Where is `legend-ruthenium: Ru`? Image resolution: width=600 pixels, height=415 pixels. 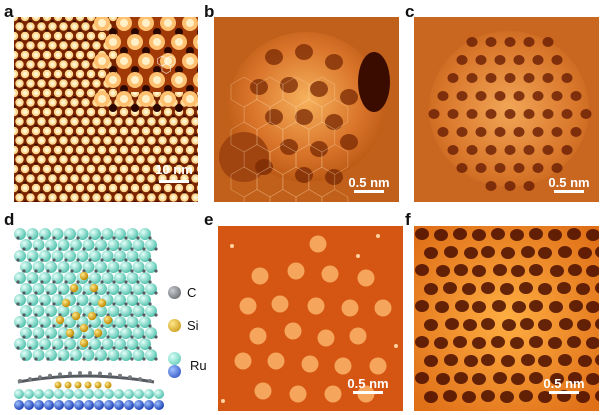 legend-ruthenium: Ru is located at coordinates (187, 365).